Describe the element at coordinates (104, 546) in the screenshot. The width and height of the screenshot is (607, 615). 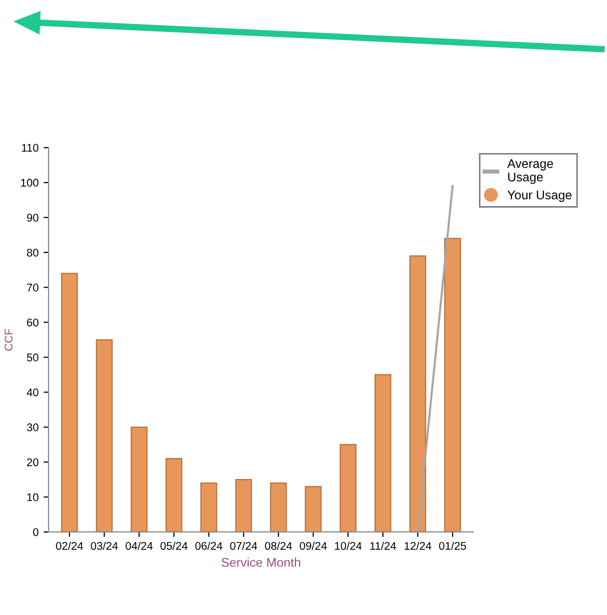
I see `x-tick-label: 03/24` at that location.